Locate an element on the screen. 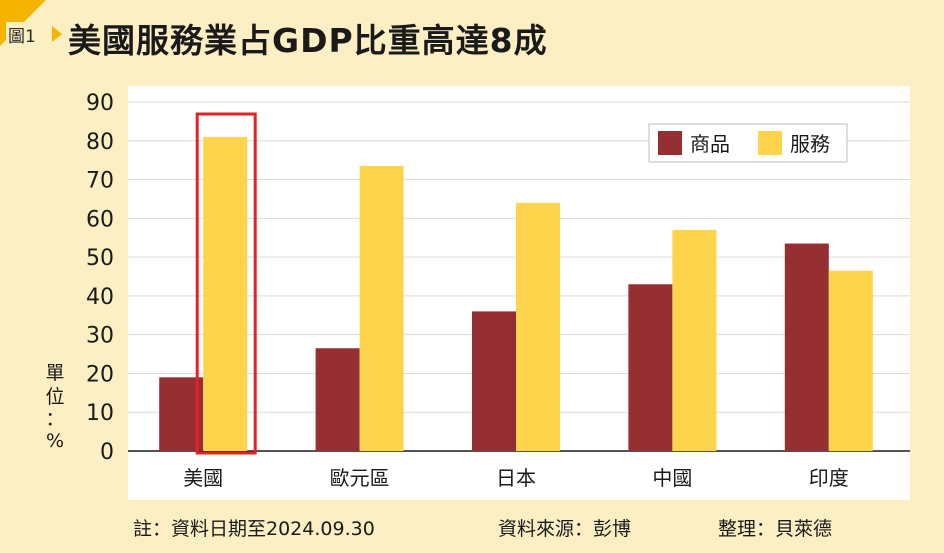 Image resolution: width=944 pixels, height=553 pixels. y-tick-label: 80 is located at coordinates (100, 142).